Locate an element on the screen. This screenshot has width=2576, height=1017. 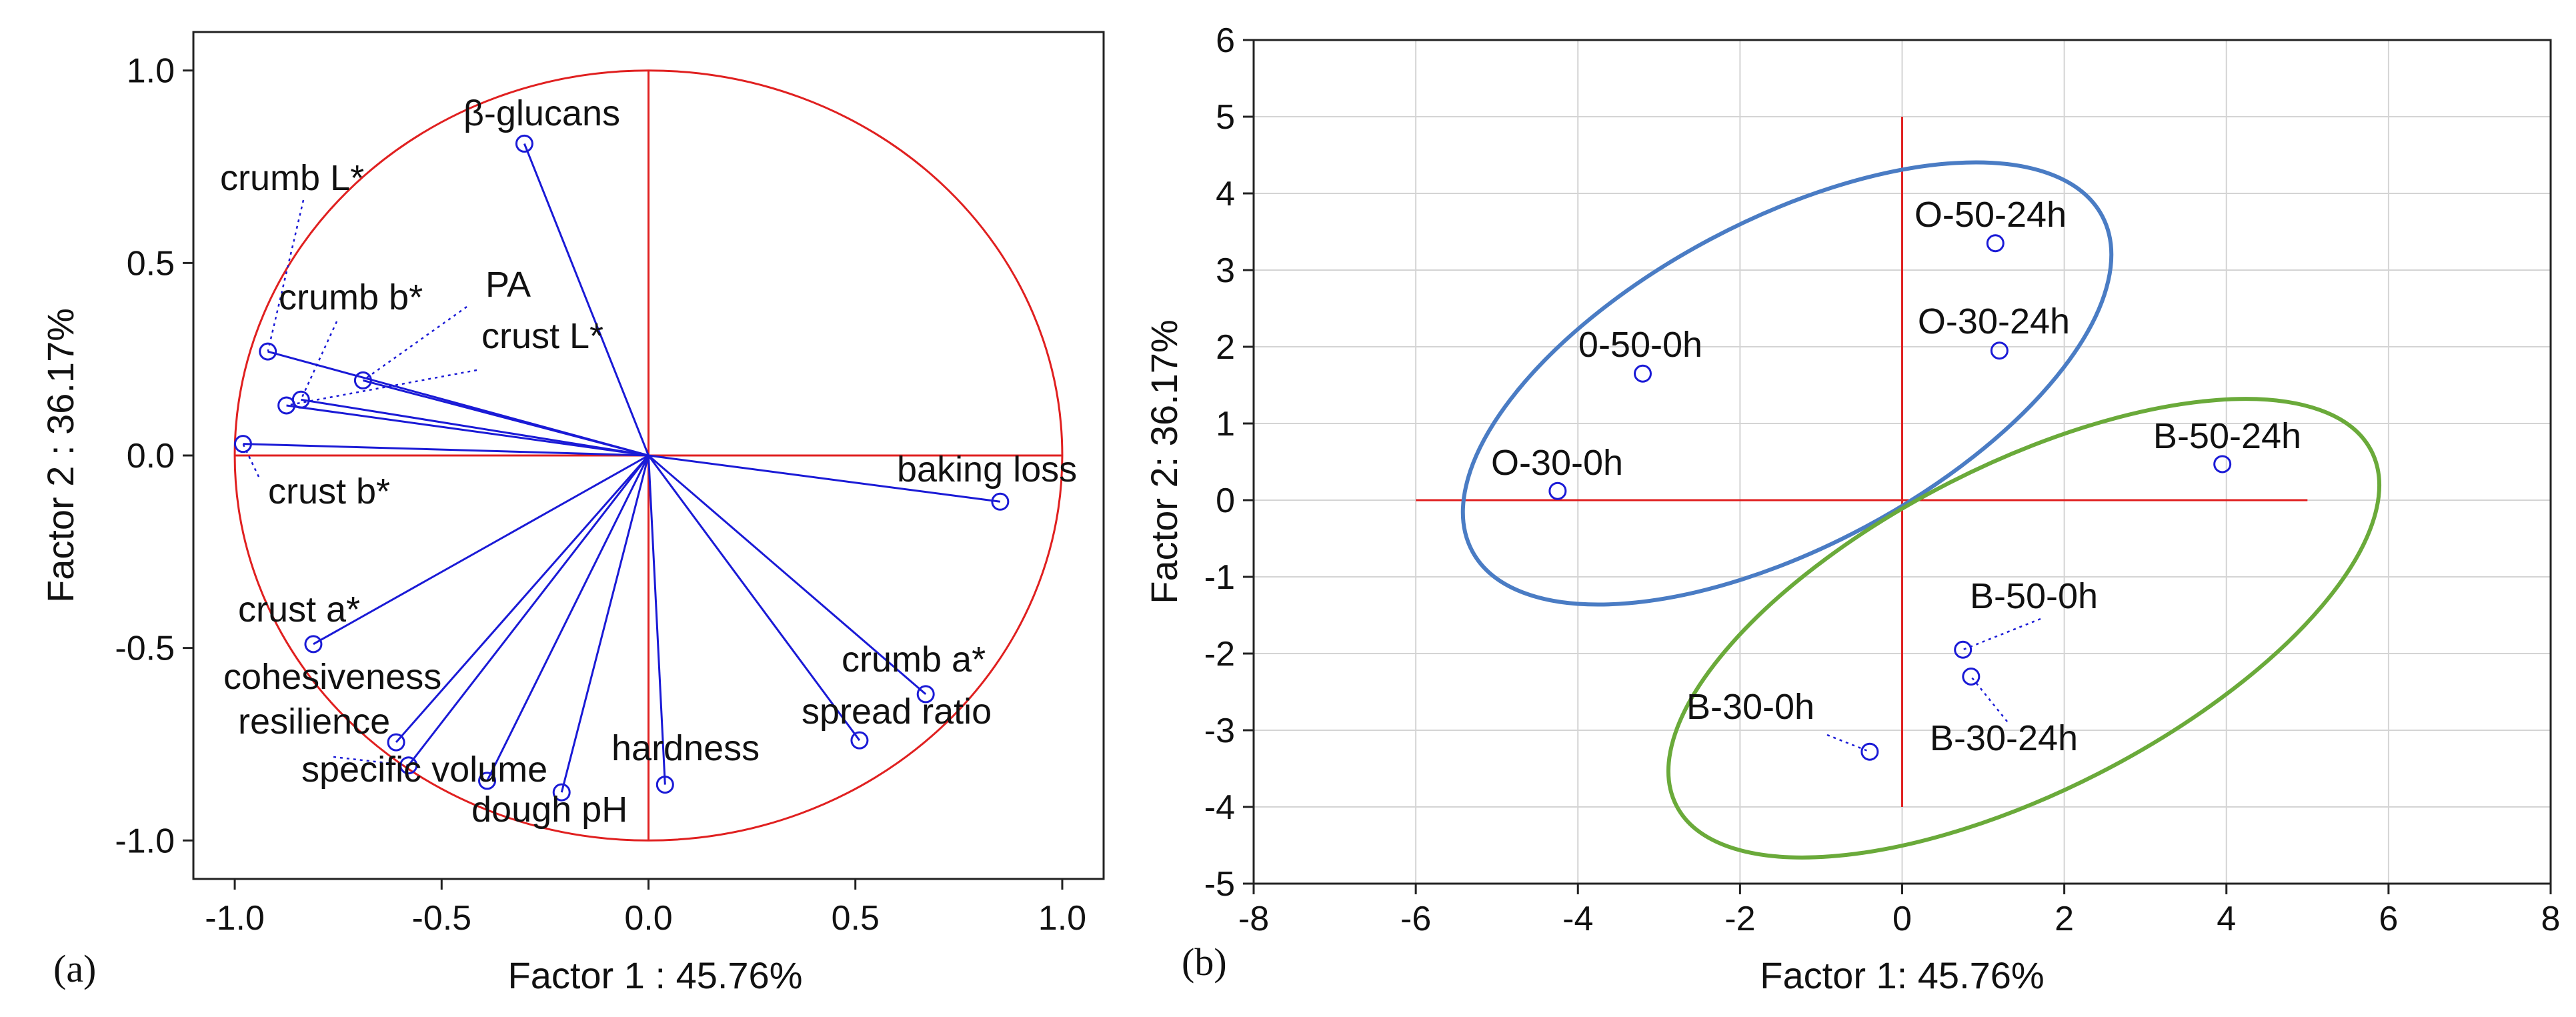
label-spread-ratio: spread ratio is located at coordinates (897, 712).